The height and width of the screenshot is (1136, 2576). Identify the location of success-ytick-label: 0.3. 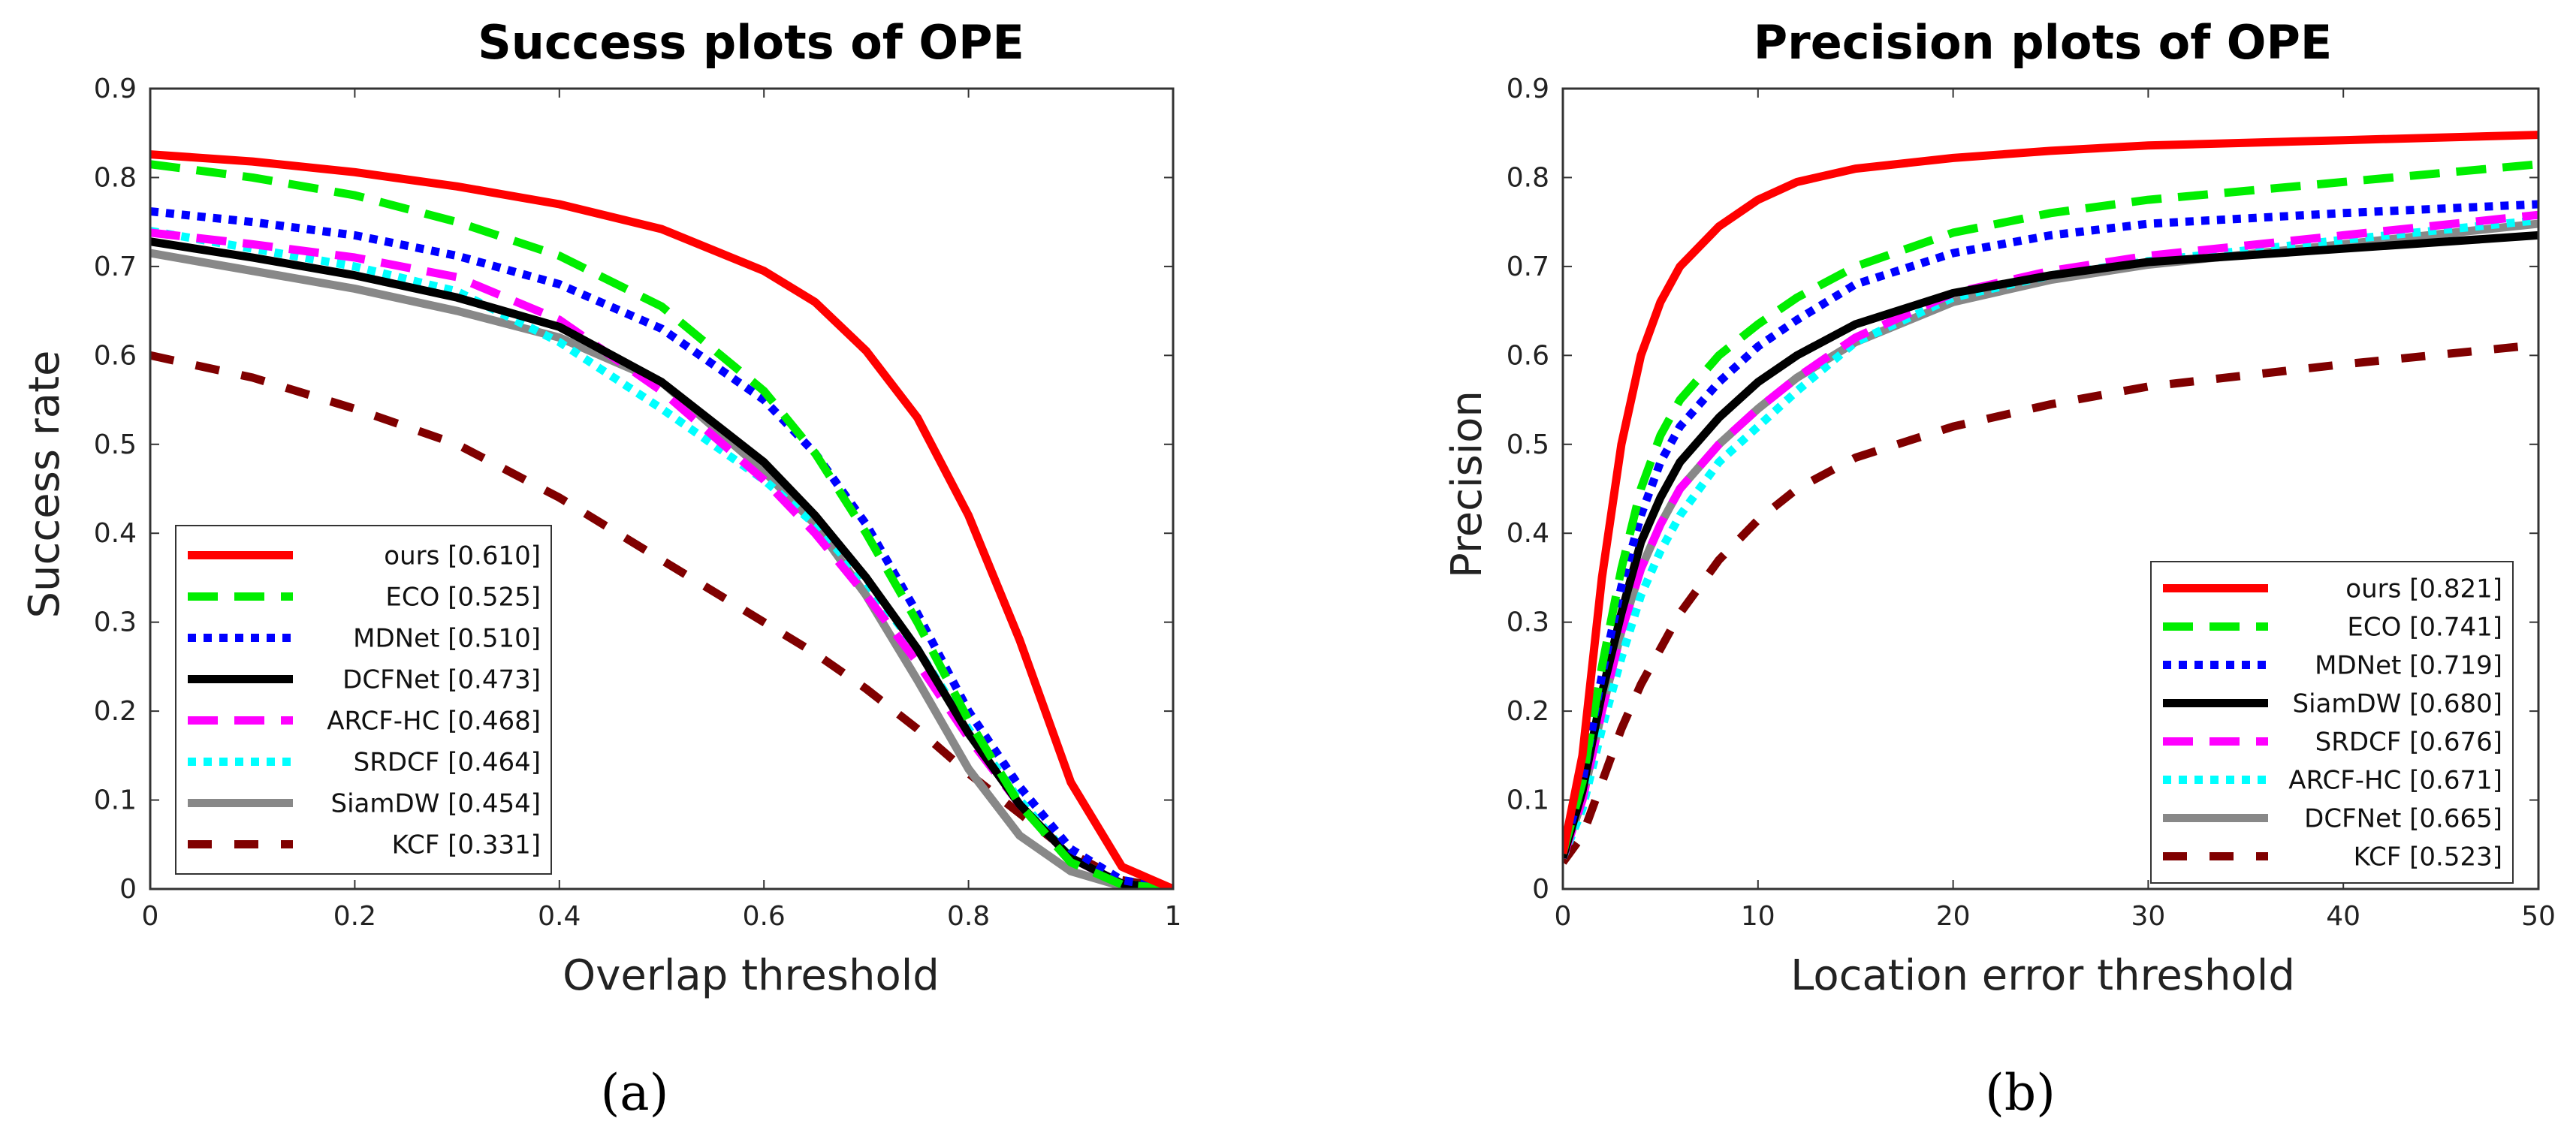
(115, 622).